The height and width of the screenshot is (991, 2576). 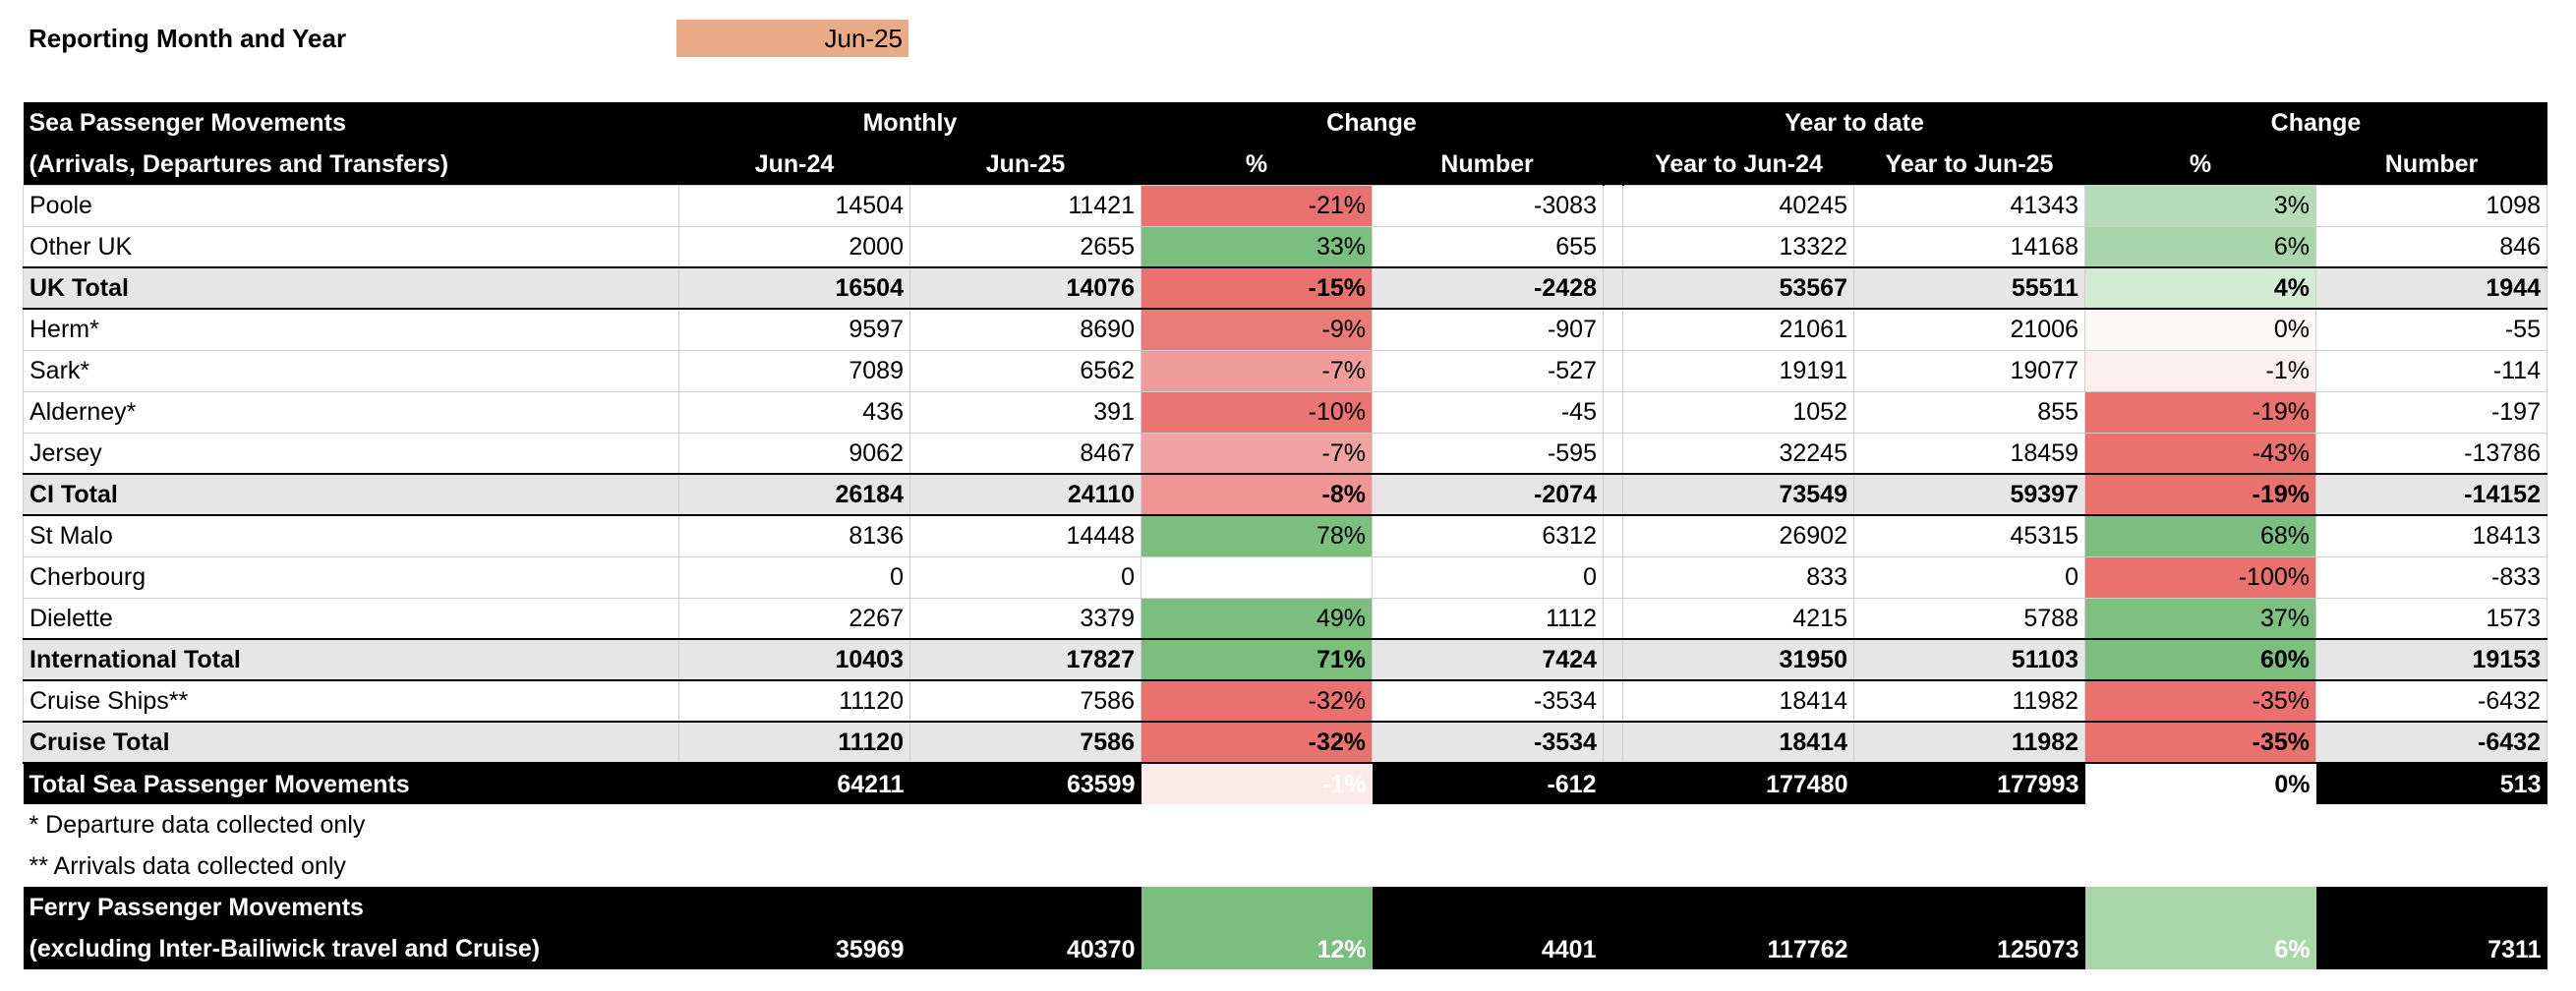 I want to click on value-cell: 11982, so click(x=1969, y=701).